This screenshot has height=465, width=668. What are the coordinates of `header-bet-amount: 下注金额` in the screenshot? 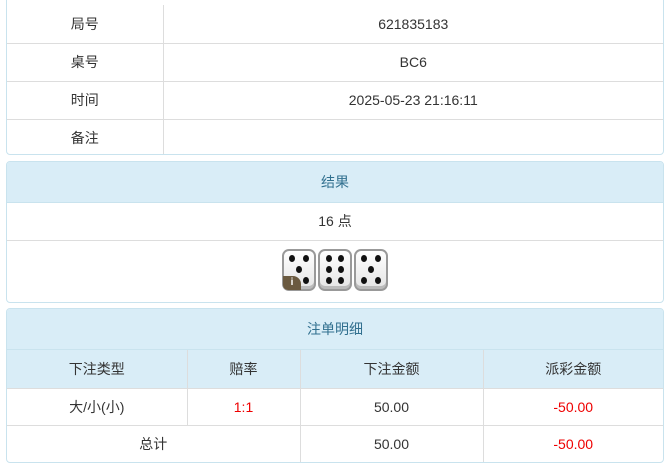 It's located at (391, 369).